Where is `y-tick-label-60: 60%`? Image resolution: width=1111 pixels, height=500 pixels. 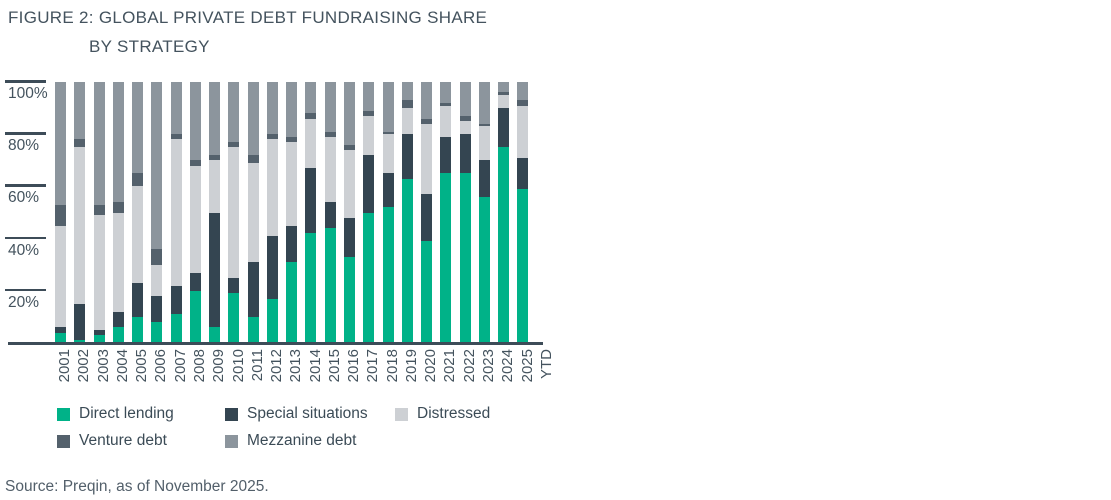 y-tick-label-60: 60% is located at coordinates (24, 198).